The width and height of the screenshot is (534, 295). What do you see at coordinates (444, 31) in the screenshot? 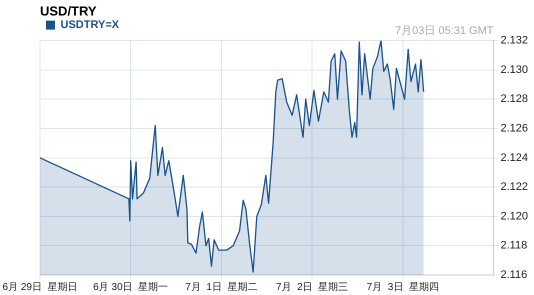
I see `text: 7月03日 05:31 GMT` at bounding box center [444, 31].